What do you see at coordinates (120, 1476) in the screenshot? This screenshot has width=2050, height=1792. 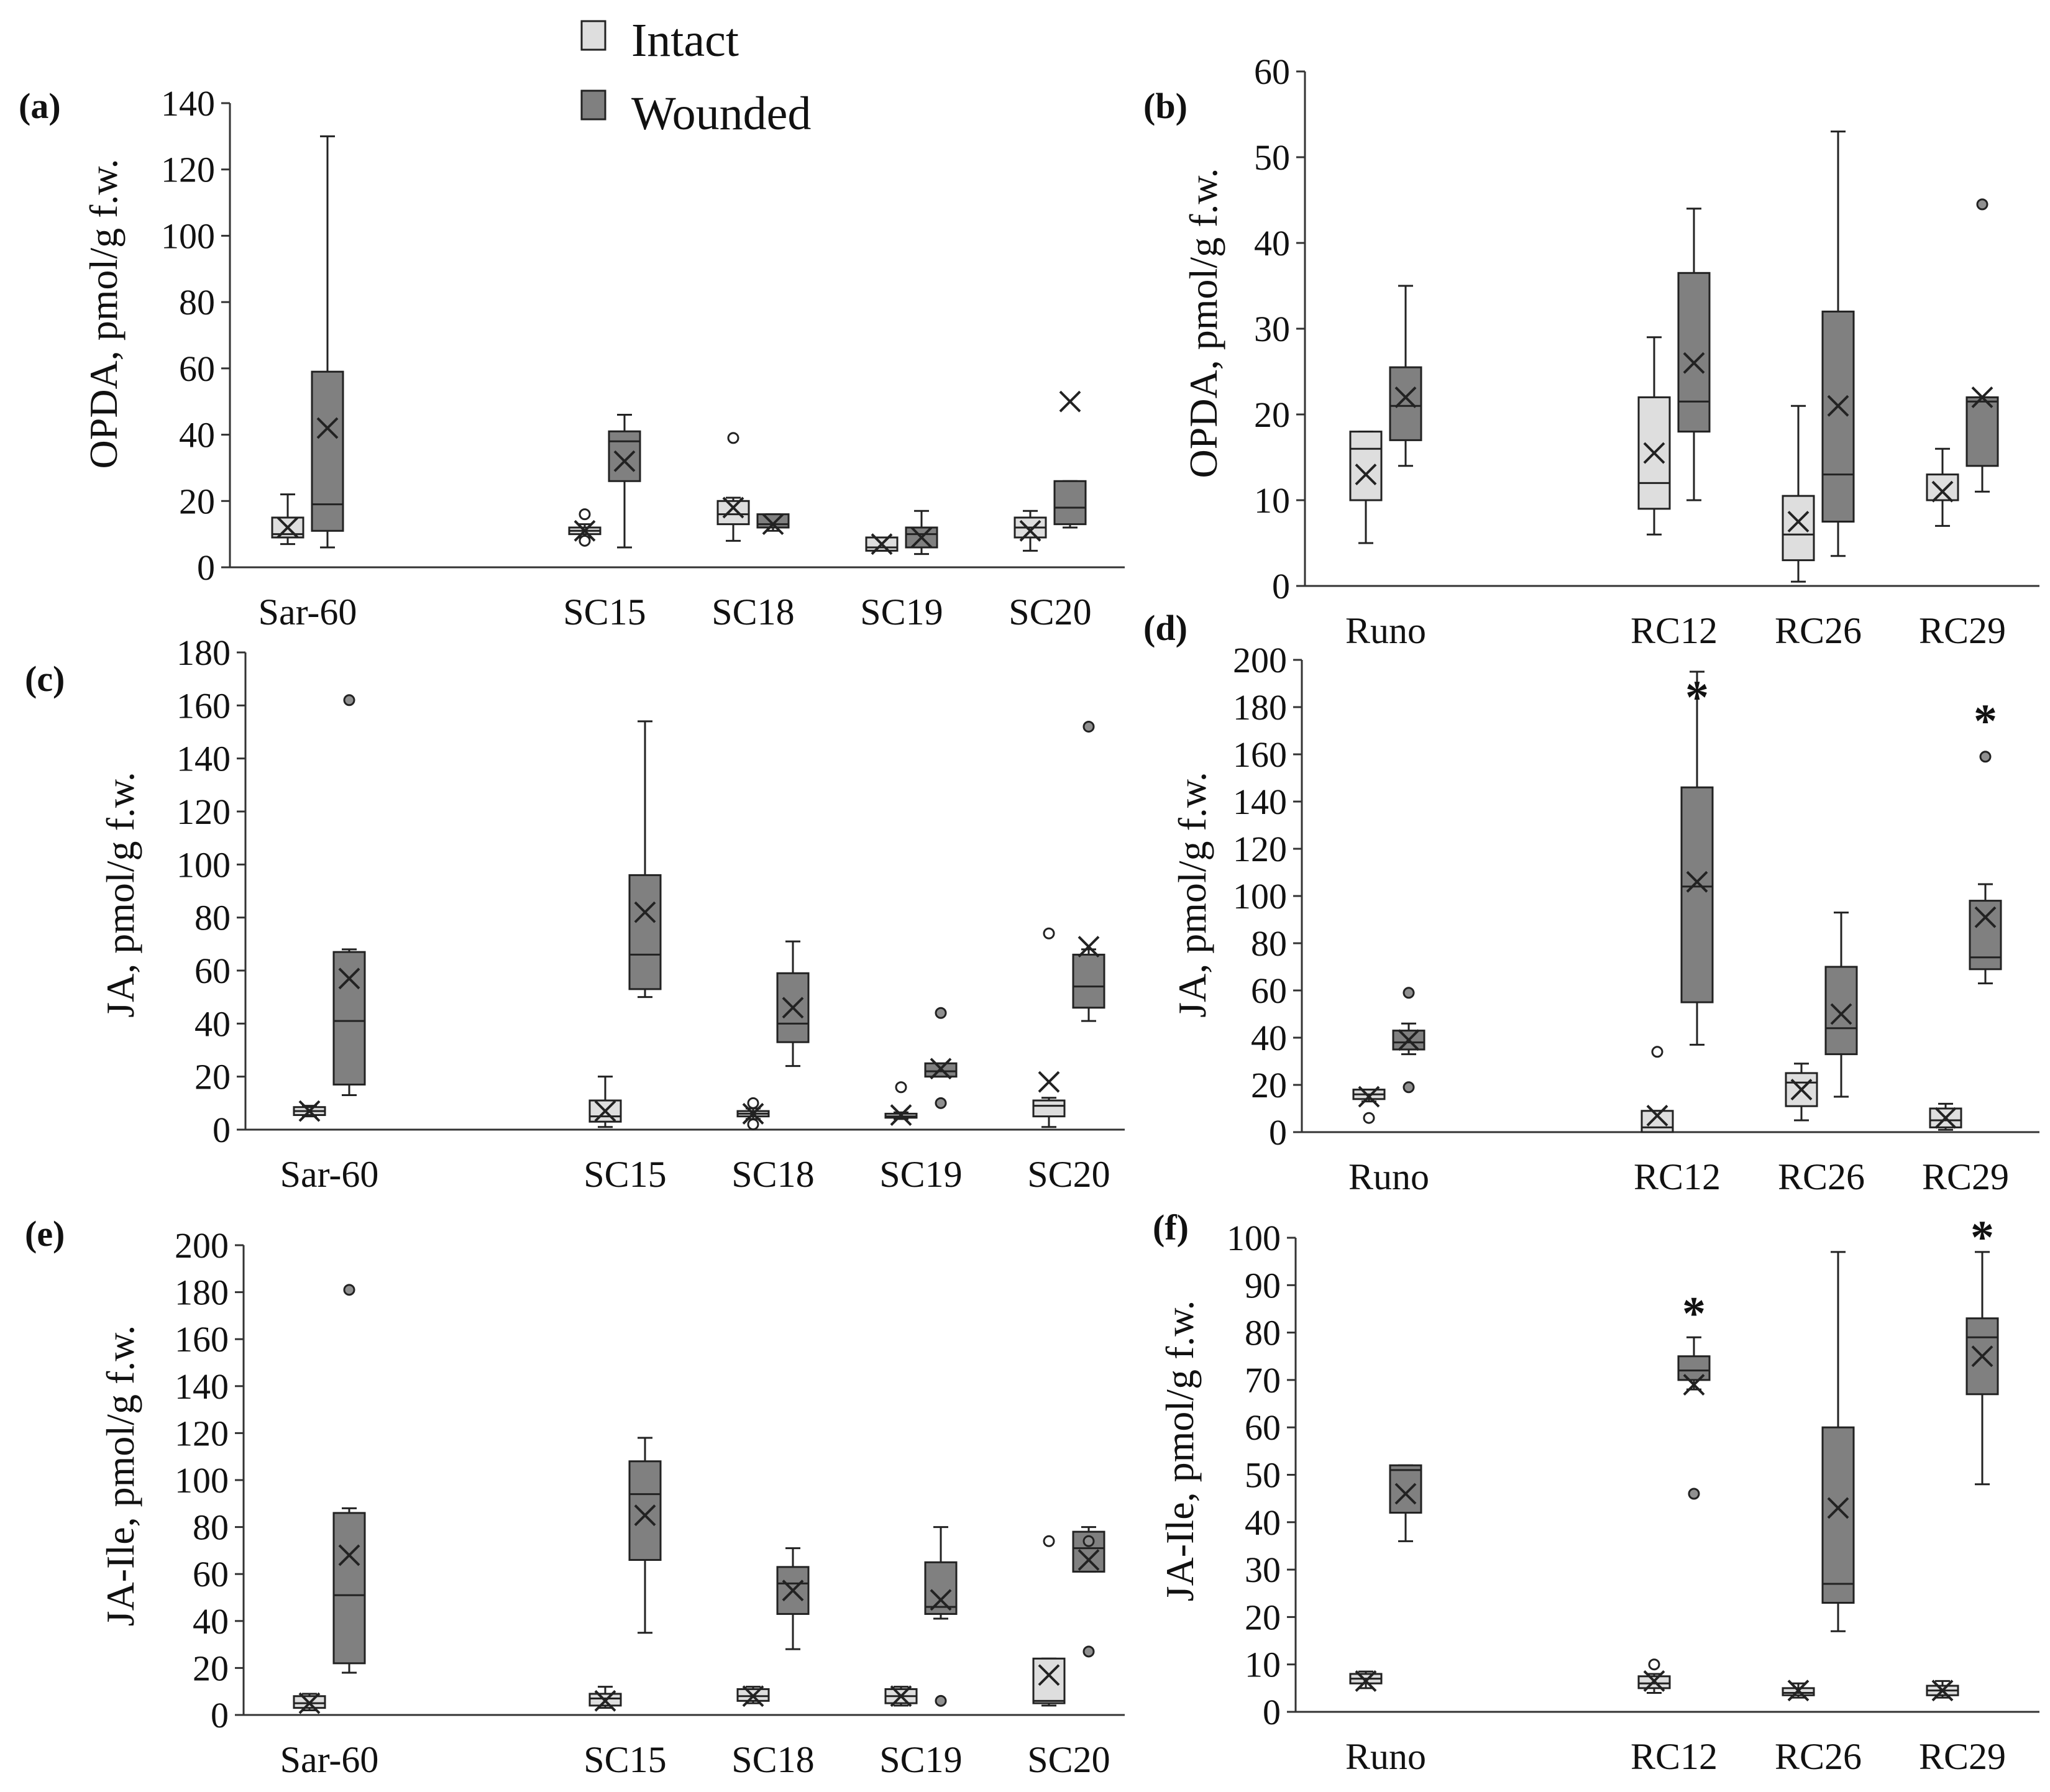 I see `y-axis-label-e: JA-Ile, pmol/g f.w.` at bounding box center [120, 1476].